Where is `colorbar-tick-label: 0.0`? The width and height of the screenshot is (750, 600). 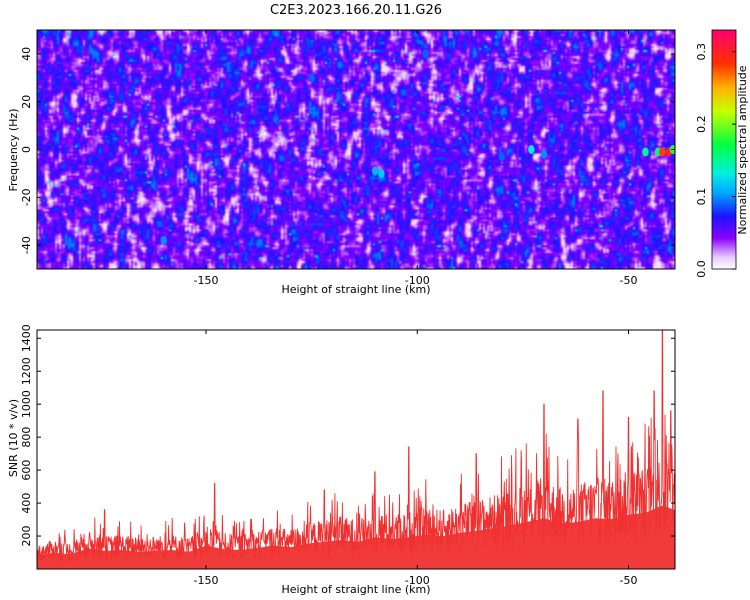
colorbar-tick-label: 0.0 is located at coordinates (701, 269).